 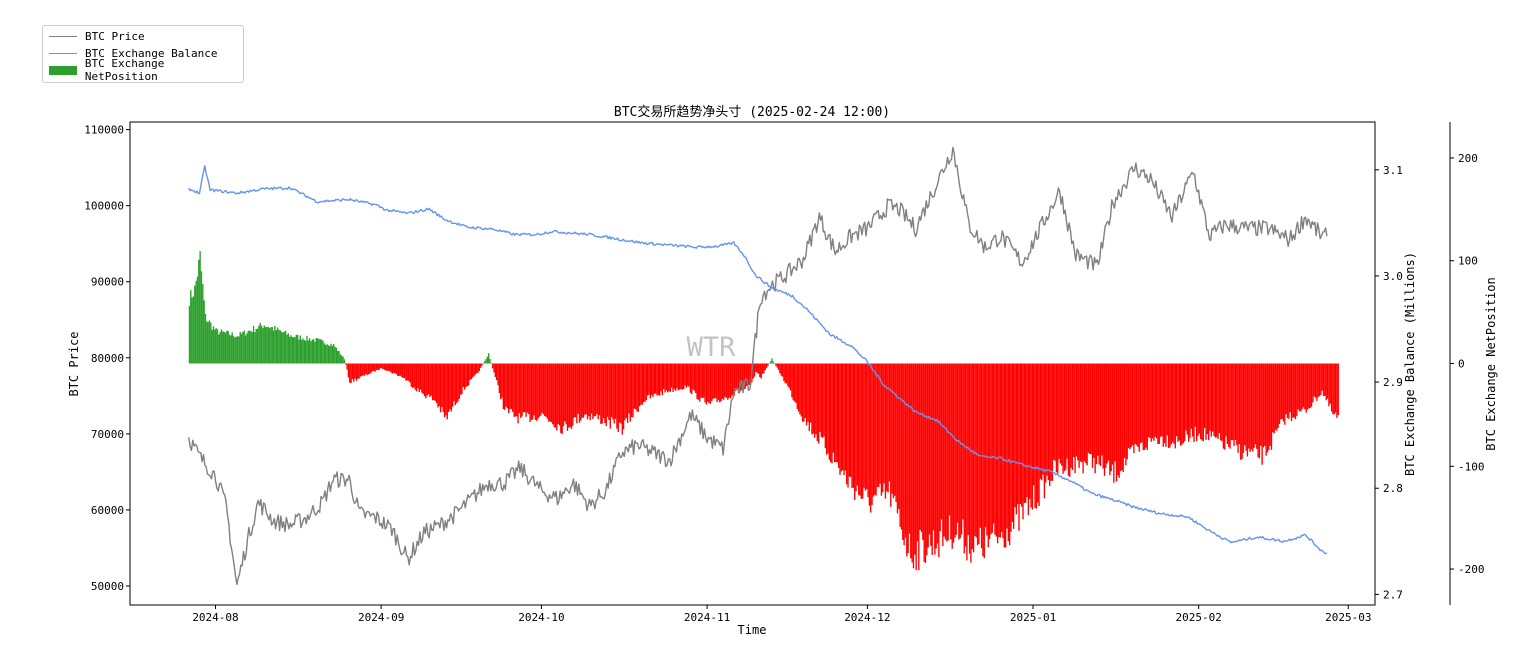 What do you see at coordinates (381, 617) in the screenshot?
I see `x-tick-label: 2024-09` at bounding box center [381, 617].